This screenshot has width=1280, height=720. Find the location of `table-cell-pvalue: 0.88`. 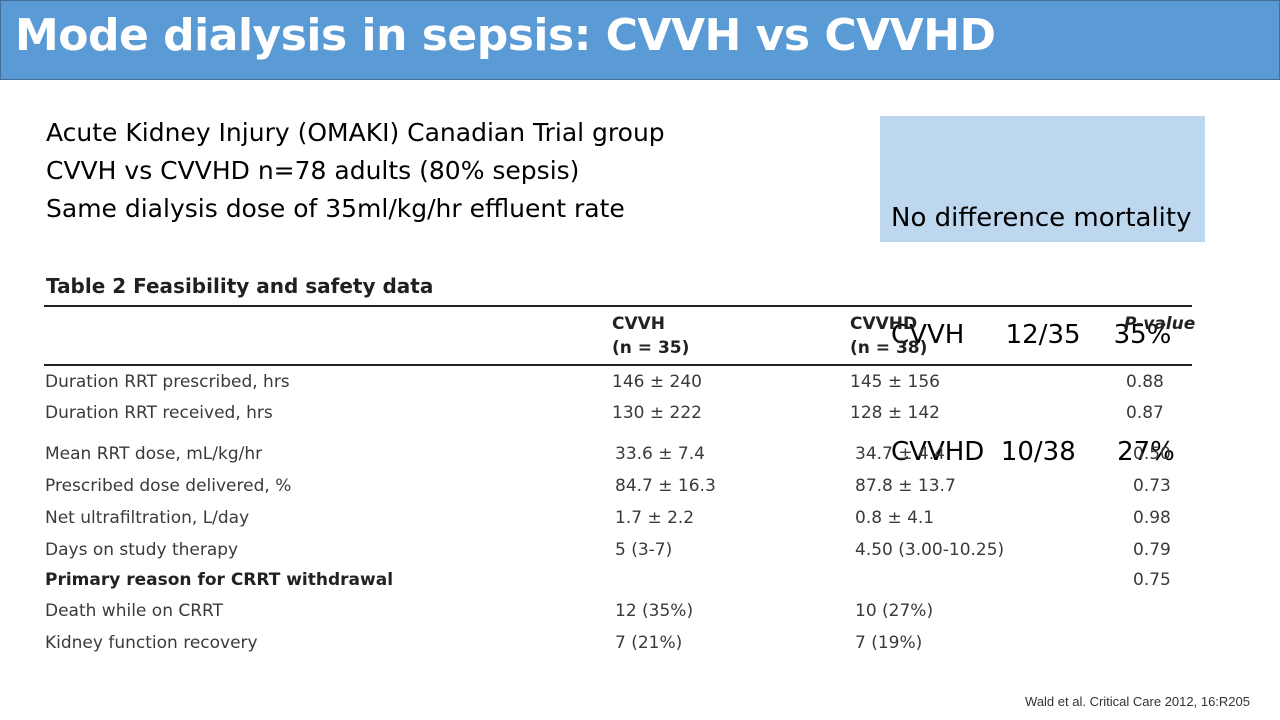

table-cell-pvalue: 0.88 is located at coordinates (1145, 382).